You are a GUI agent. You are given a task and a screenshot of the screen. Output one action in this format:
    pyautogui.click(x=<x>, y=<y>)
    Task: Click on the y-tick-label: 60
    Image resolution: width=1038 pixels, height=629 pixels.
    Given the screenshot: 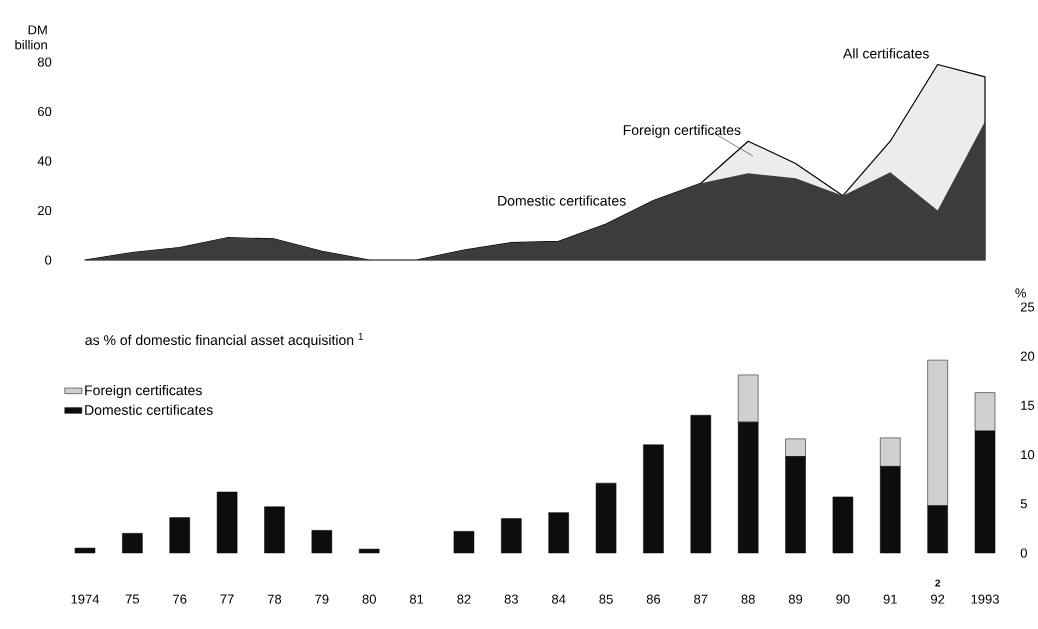 What is the action you would take?
    pyautogui.click(x=44, y=111)
    